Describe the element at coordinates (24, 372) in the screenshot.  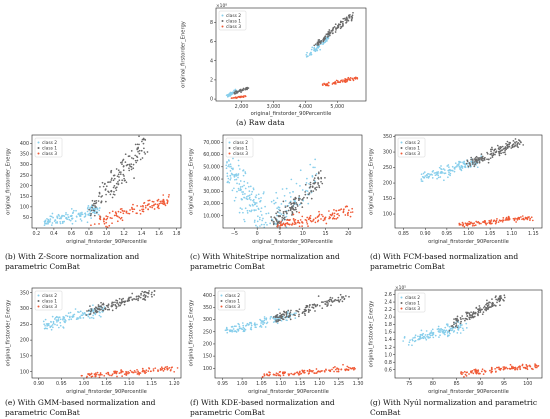
I see `y-tick-label: 100` at that location.